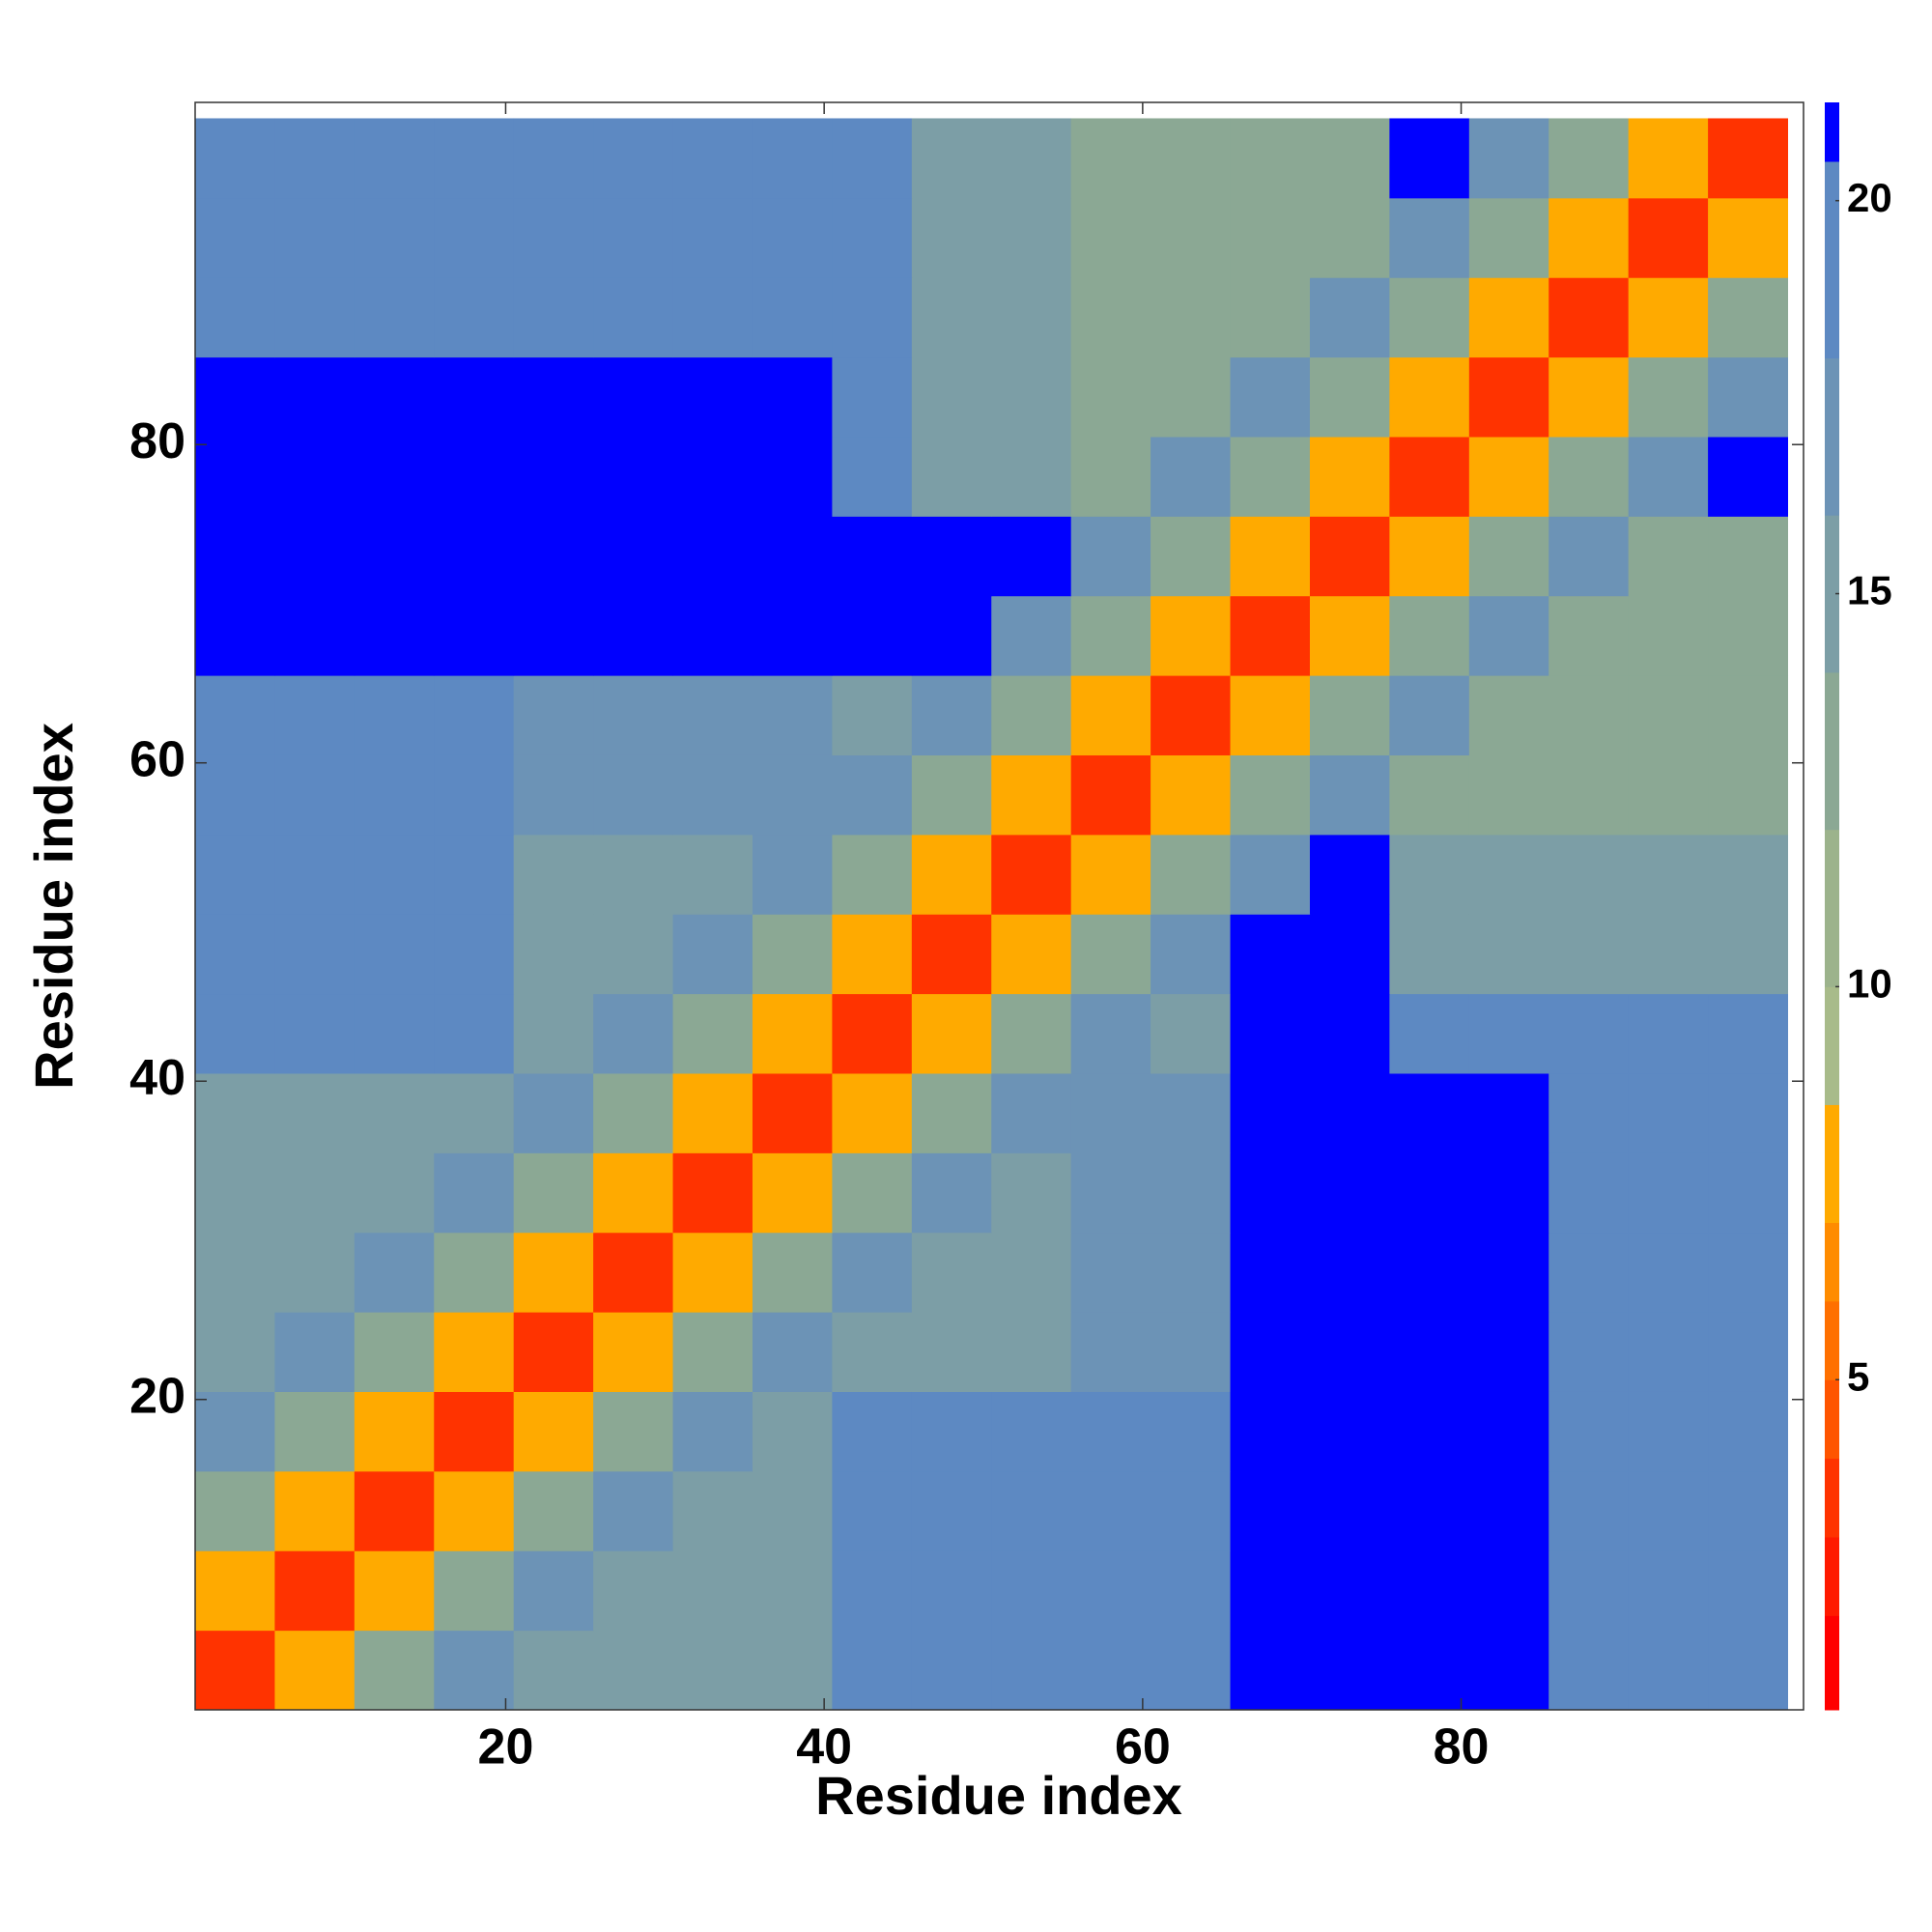 This screenshot has width=1932, height=1932. I want to click on x-tick-label: 40, so click(824, 1747).